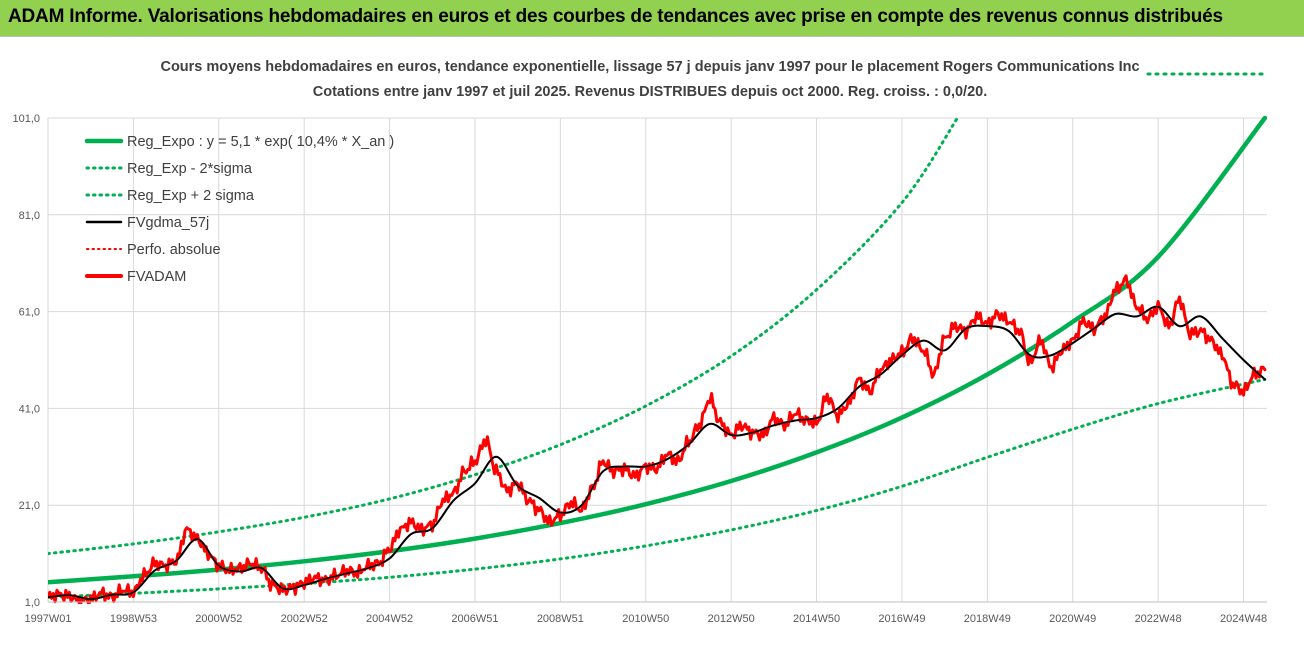  What do you see at coordinates (32, 603) in the screenshot?
I see `y-tick-label: 1,0` at bounding box center [32, 603].